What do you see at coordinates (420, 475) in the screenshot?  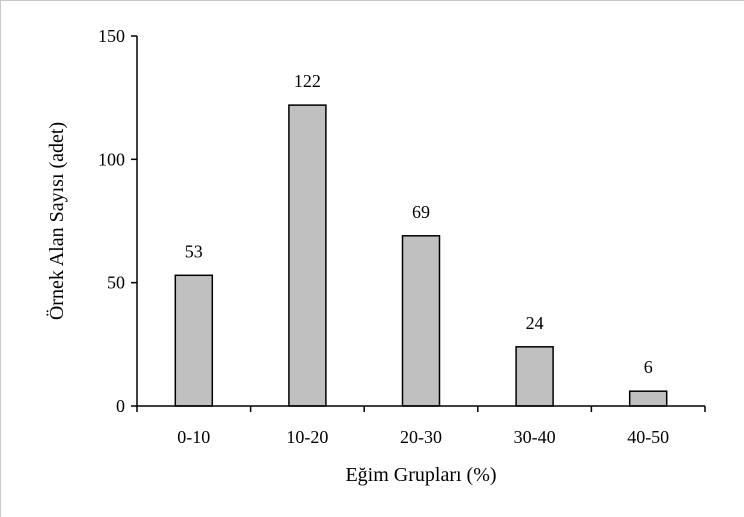 I see `x-axis-title: Eğim Grupları (%)` at bounding box center [420, 475].